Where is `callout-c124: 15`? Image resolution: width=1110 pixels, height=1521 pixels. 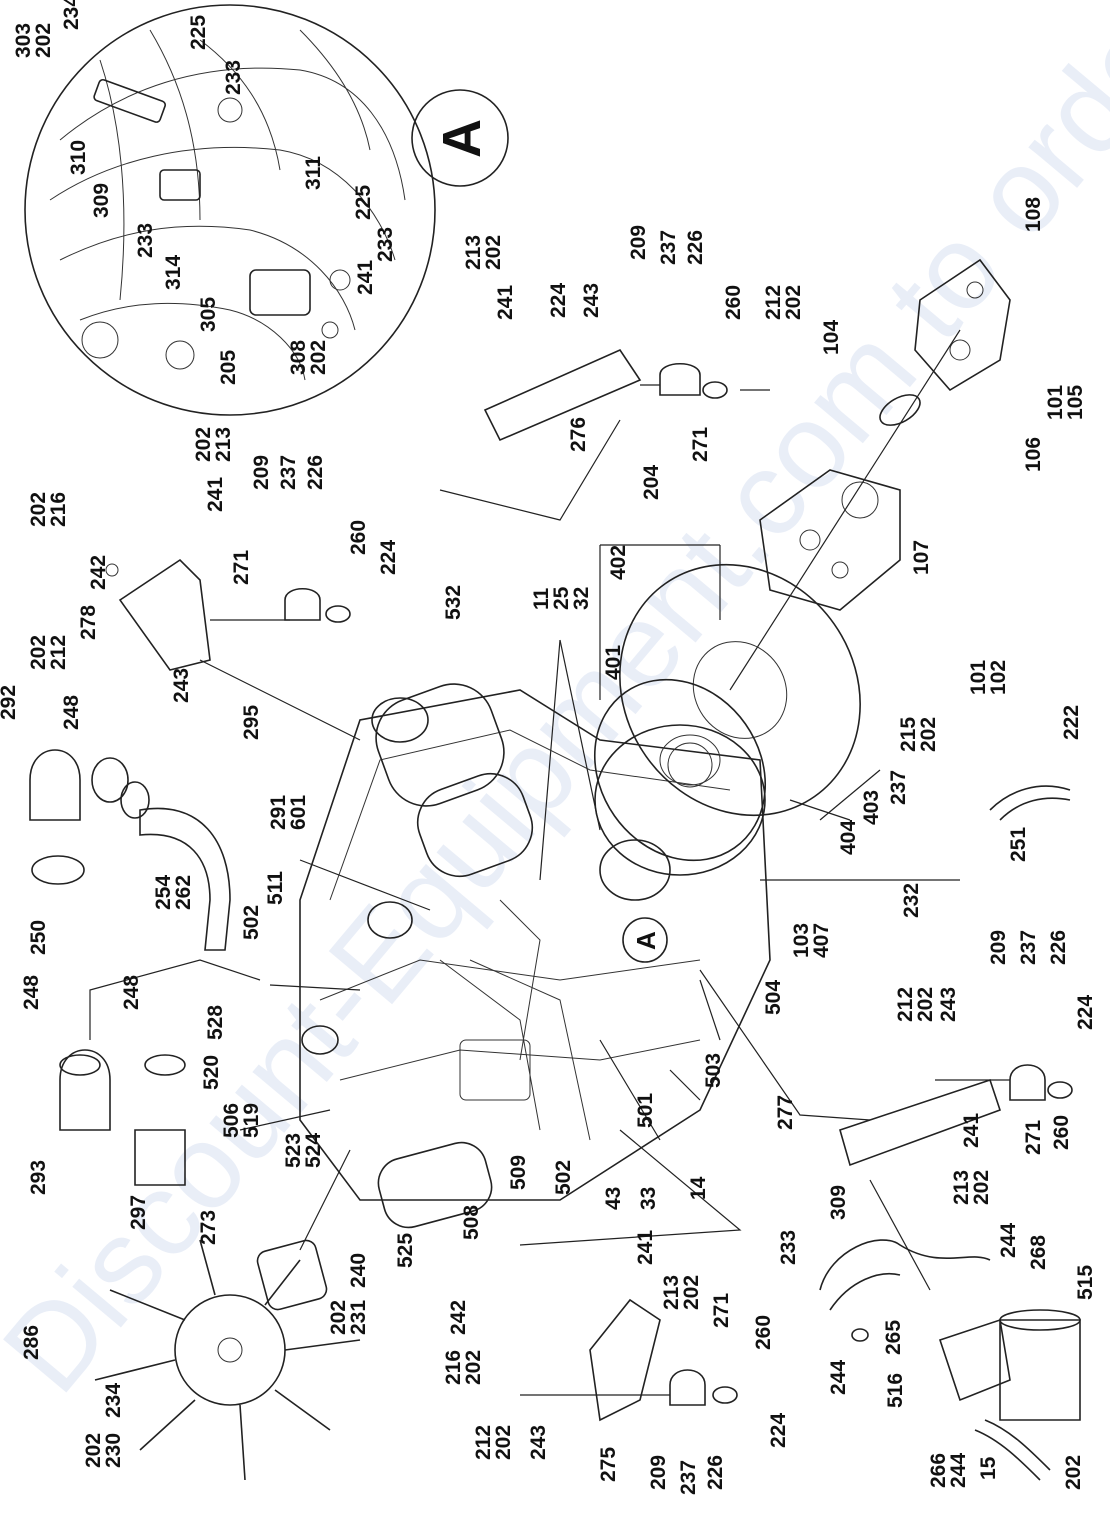
callout-c124: 15 is located at coordinates (988, 1468).